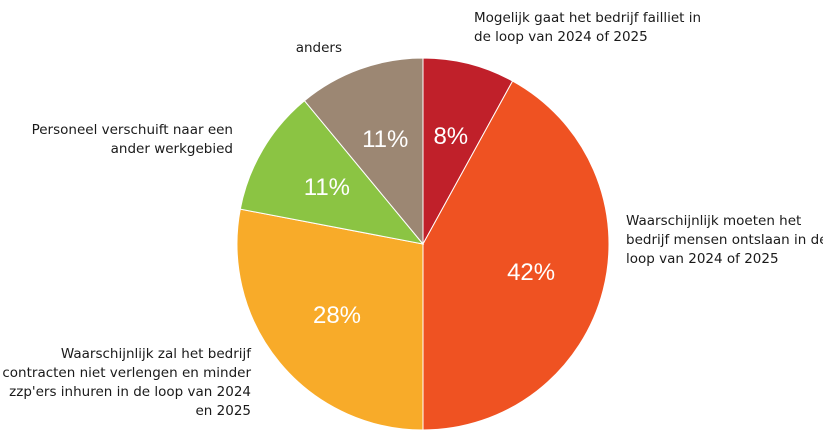 This screenshot has width=823, height=430. What do you see at coordinates (385, 139) in the screenshot?
I see `percent-label-5: 11%` at bounding box center [385, 139].